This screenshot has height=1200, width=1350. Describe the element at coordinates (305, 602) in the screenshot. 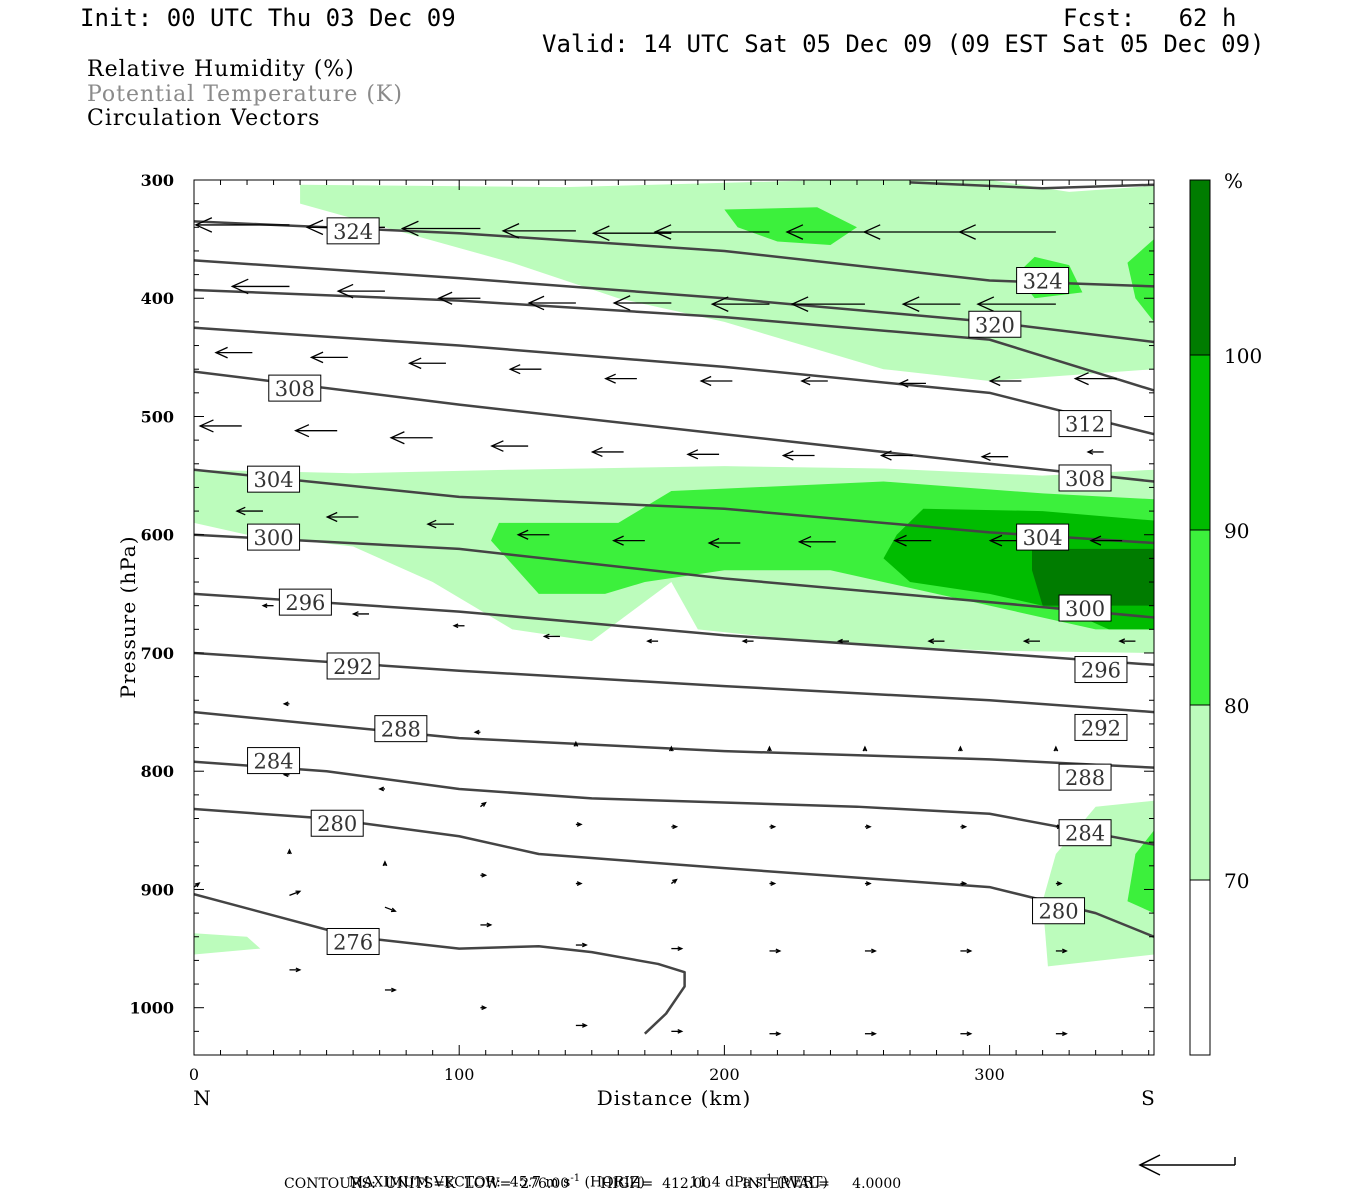

I see `contour-label-296: 296` at that location.